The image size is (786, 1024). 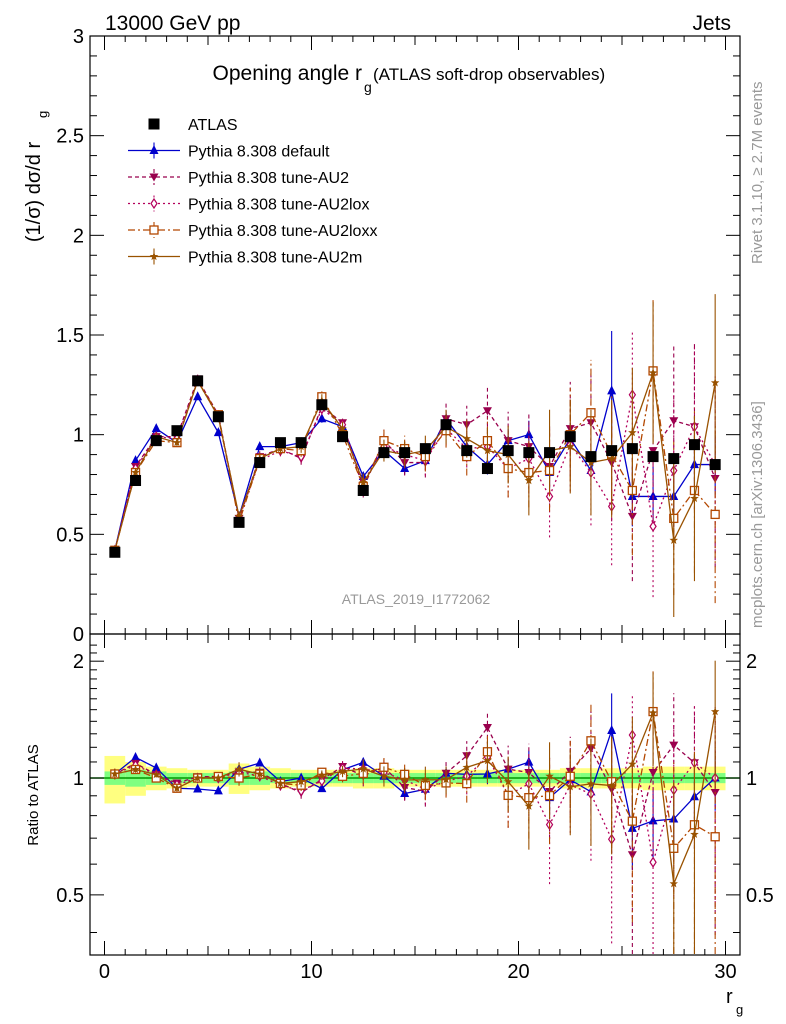 What do you see at coordinates (489, 74) in the screenshot?
I see `title-paren: (ATLAS soft-drop observables)` at bounding box center [489, 74].